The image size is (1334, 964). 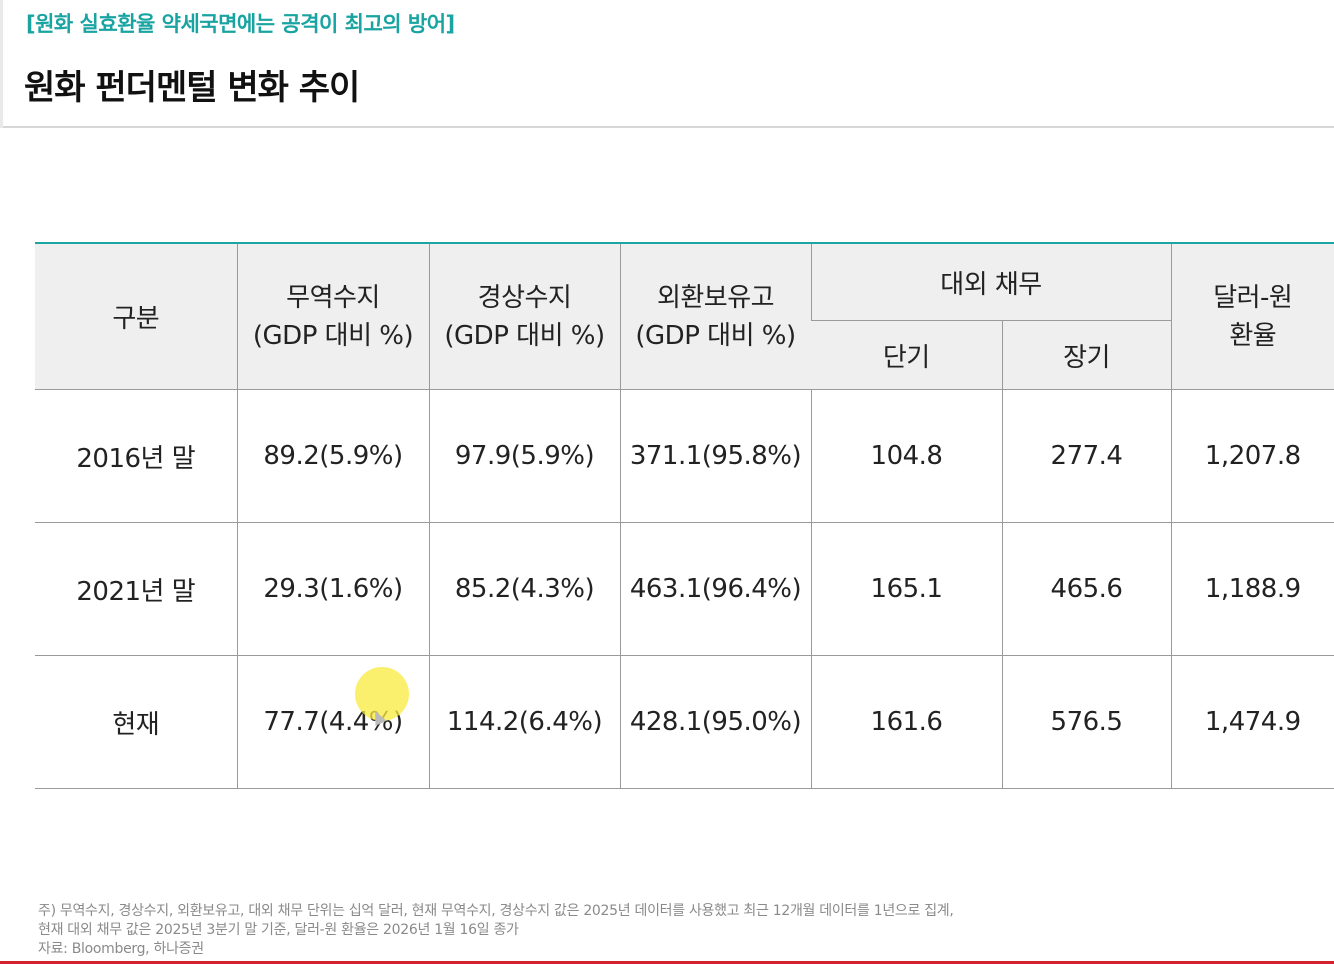 What do you see at coordinates (1252, 722) in the screenshot?
I see `cell-usd-krw: 1,474.9` at bounding box center [1252, 722].